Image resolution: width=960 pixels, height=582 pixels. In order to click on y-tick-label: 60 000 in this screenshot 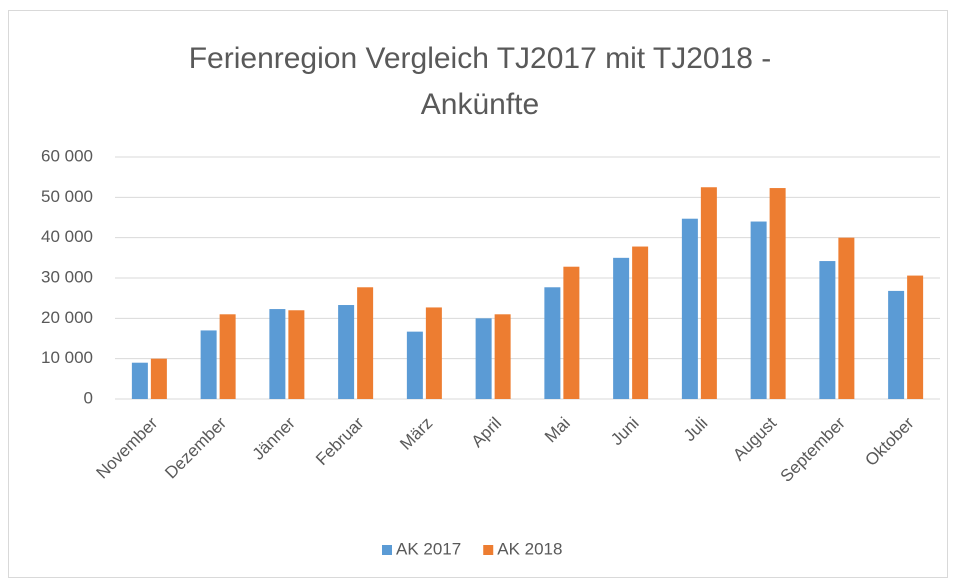, I will do `click(67, 155)`.